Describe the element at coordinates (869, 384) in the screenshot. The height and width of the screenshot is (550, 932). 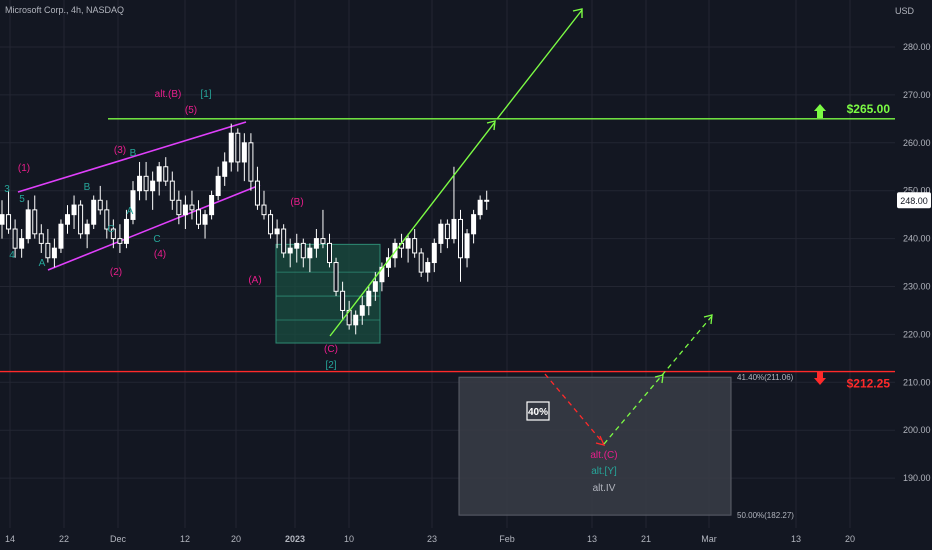
I see `support-label: $212.25` at that location.